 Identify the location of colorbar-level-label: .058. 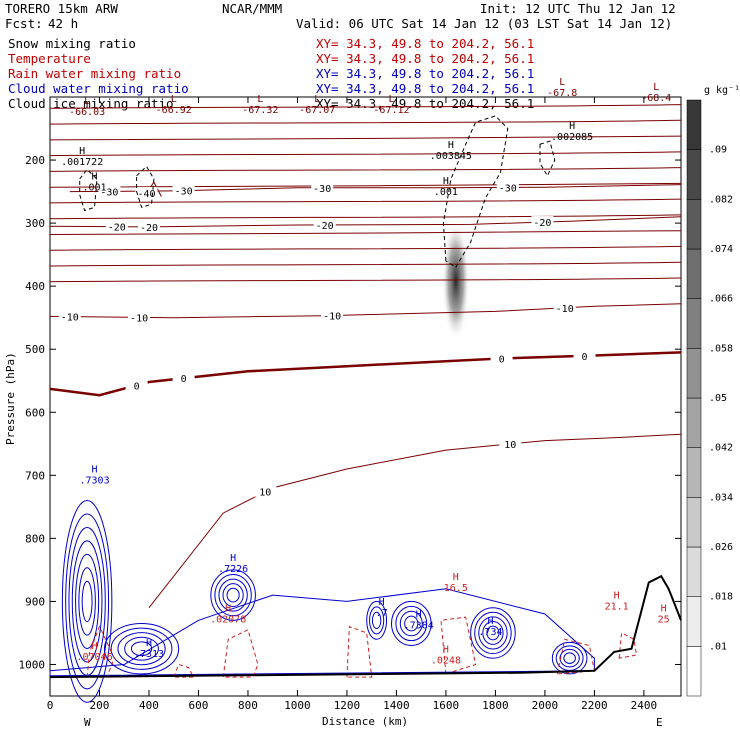
(721, 348).